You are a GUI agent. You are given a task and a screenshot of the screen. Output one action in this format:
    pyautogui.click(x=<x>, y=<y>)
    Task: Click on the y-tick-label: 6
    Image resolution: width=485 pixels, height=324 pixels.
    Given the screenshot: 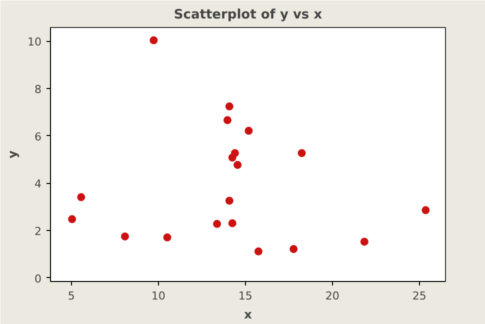 What is the action you would take?
    pyautogui.click(x=38, y=137)
    